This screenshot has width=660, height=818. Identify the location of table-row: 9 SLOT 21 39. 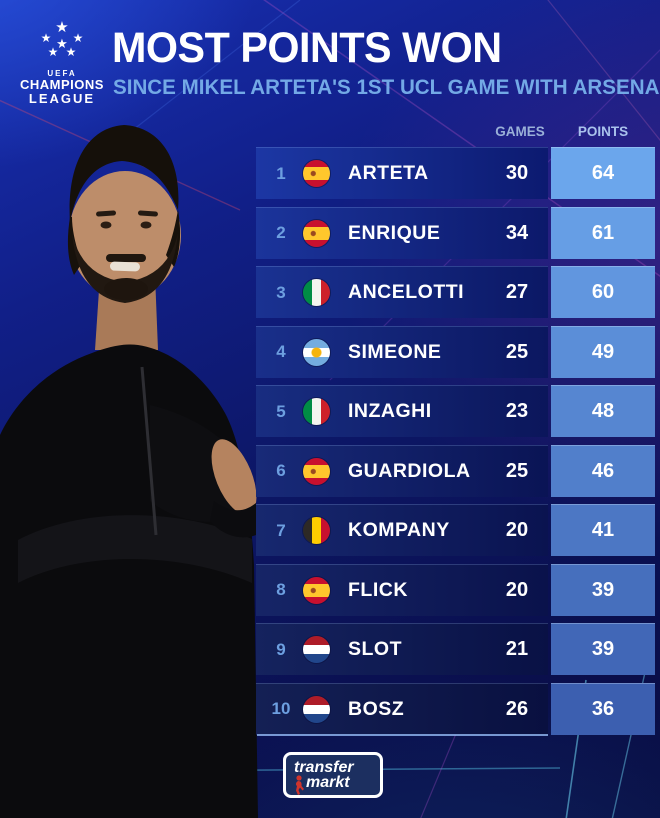
(455, 649).